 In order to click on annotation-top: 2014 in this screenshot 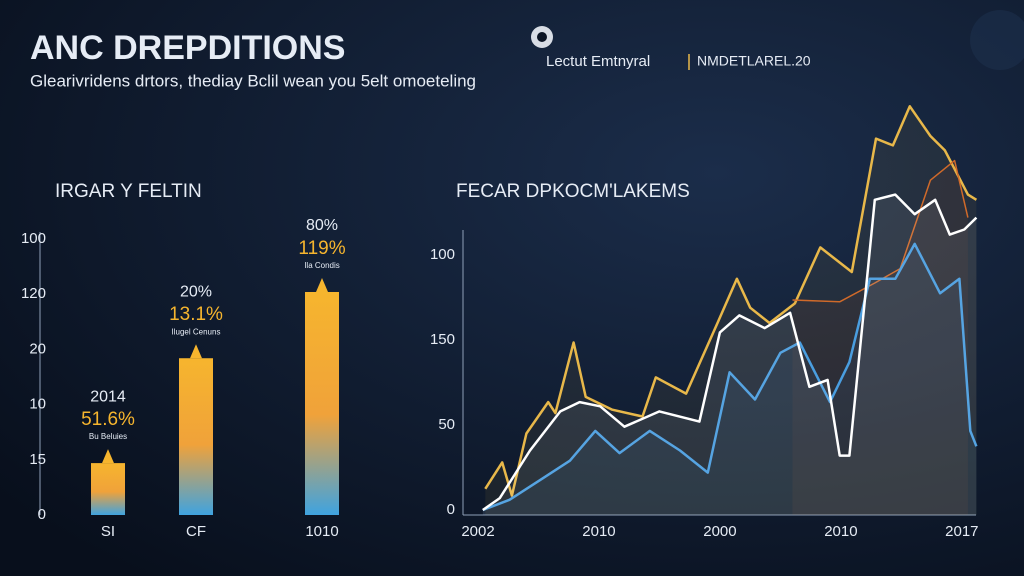, I will do `click(108, 396)`.